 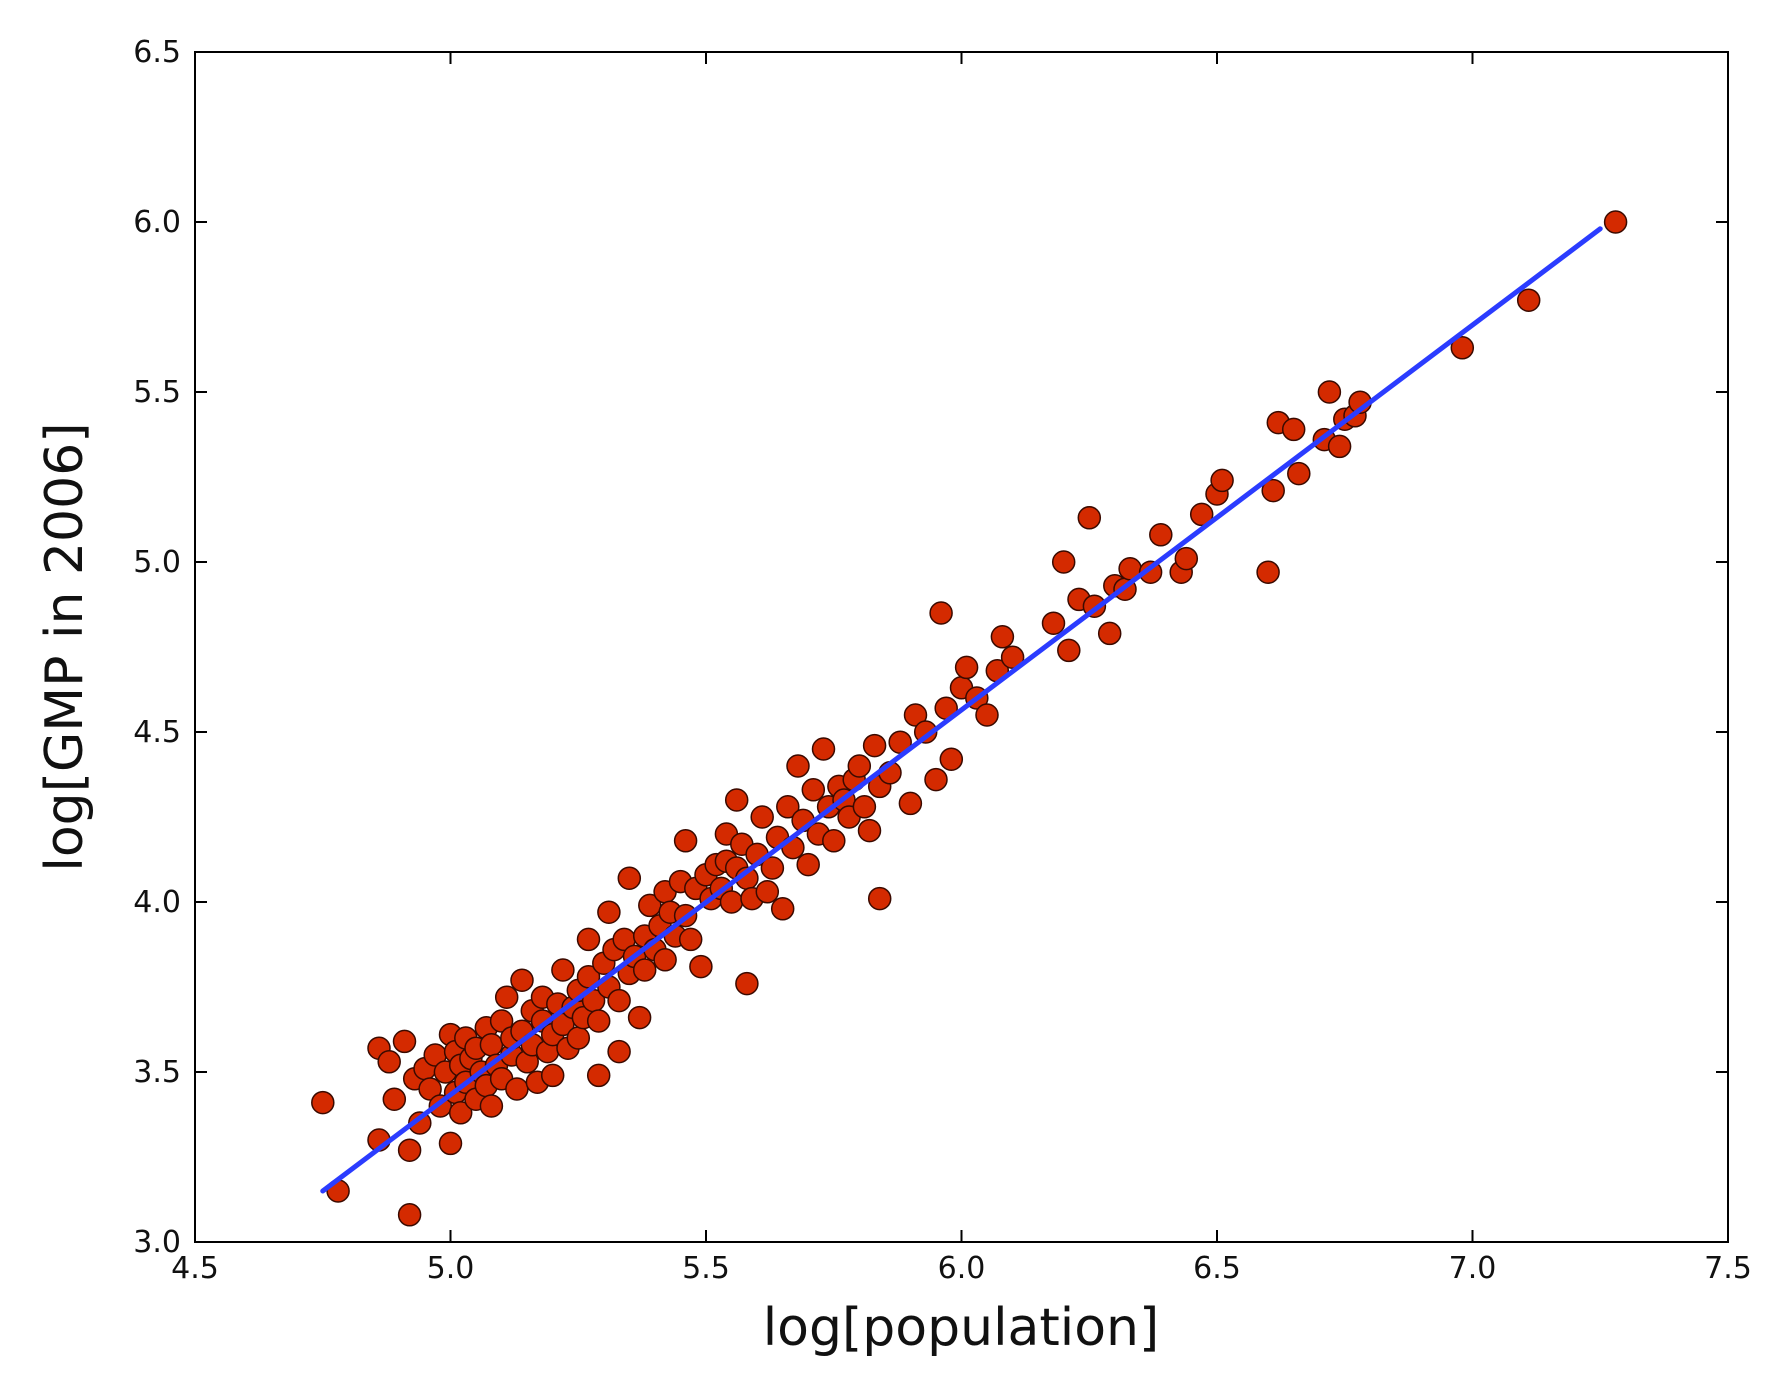 I want to click on x-tick-label: 4.5, so click(x=195, y=1268).